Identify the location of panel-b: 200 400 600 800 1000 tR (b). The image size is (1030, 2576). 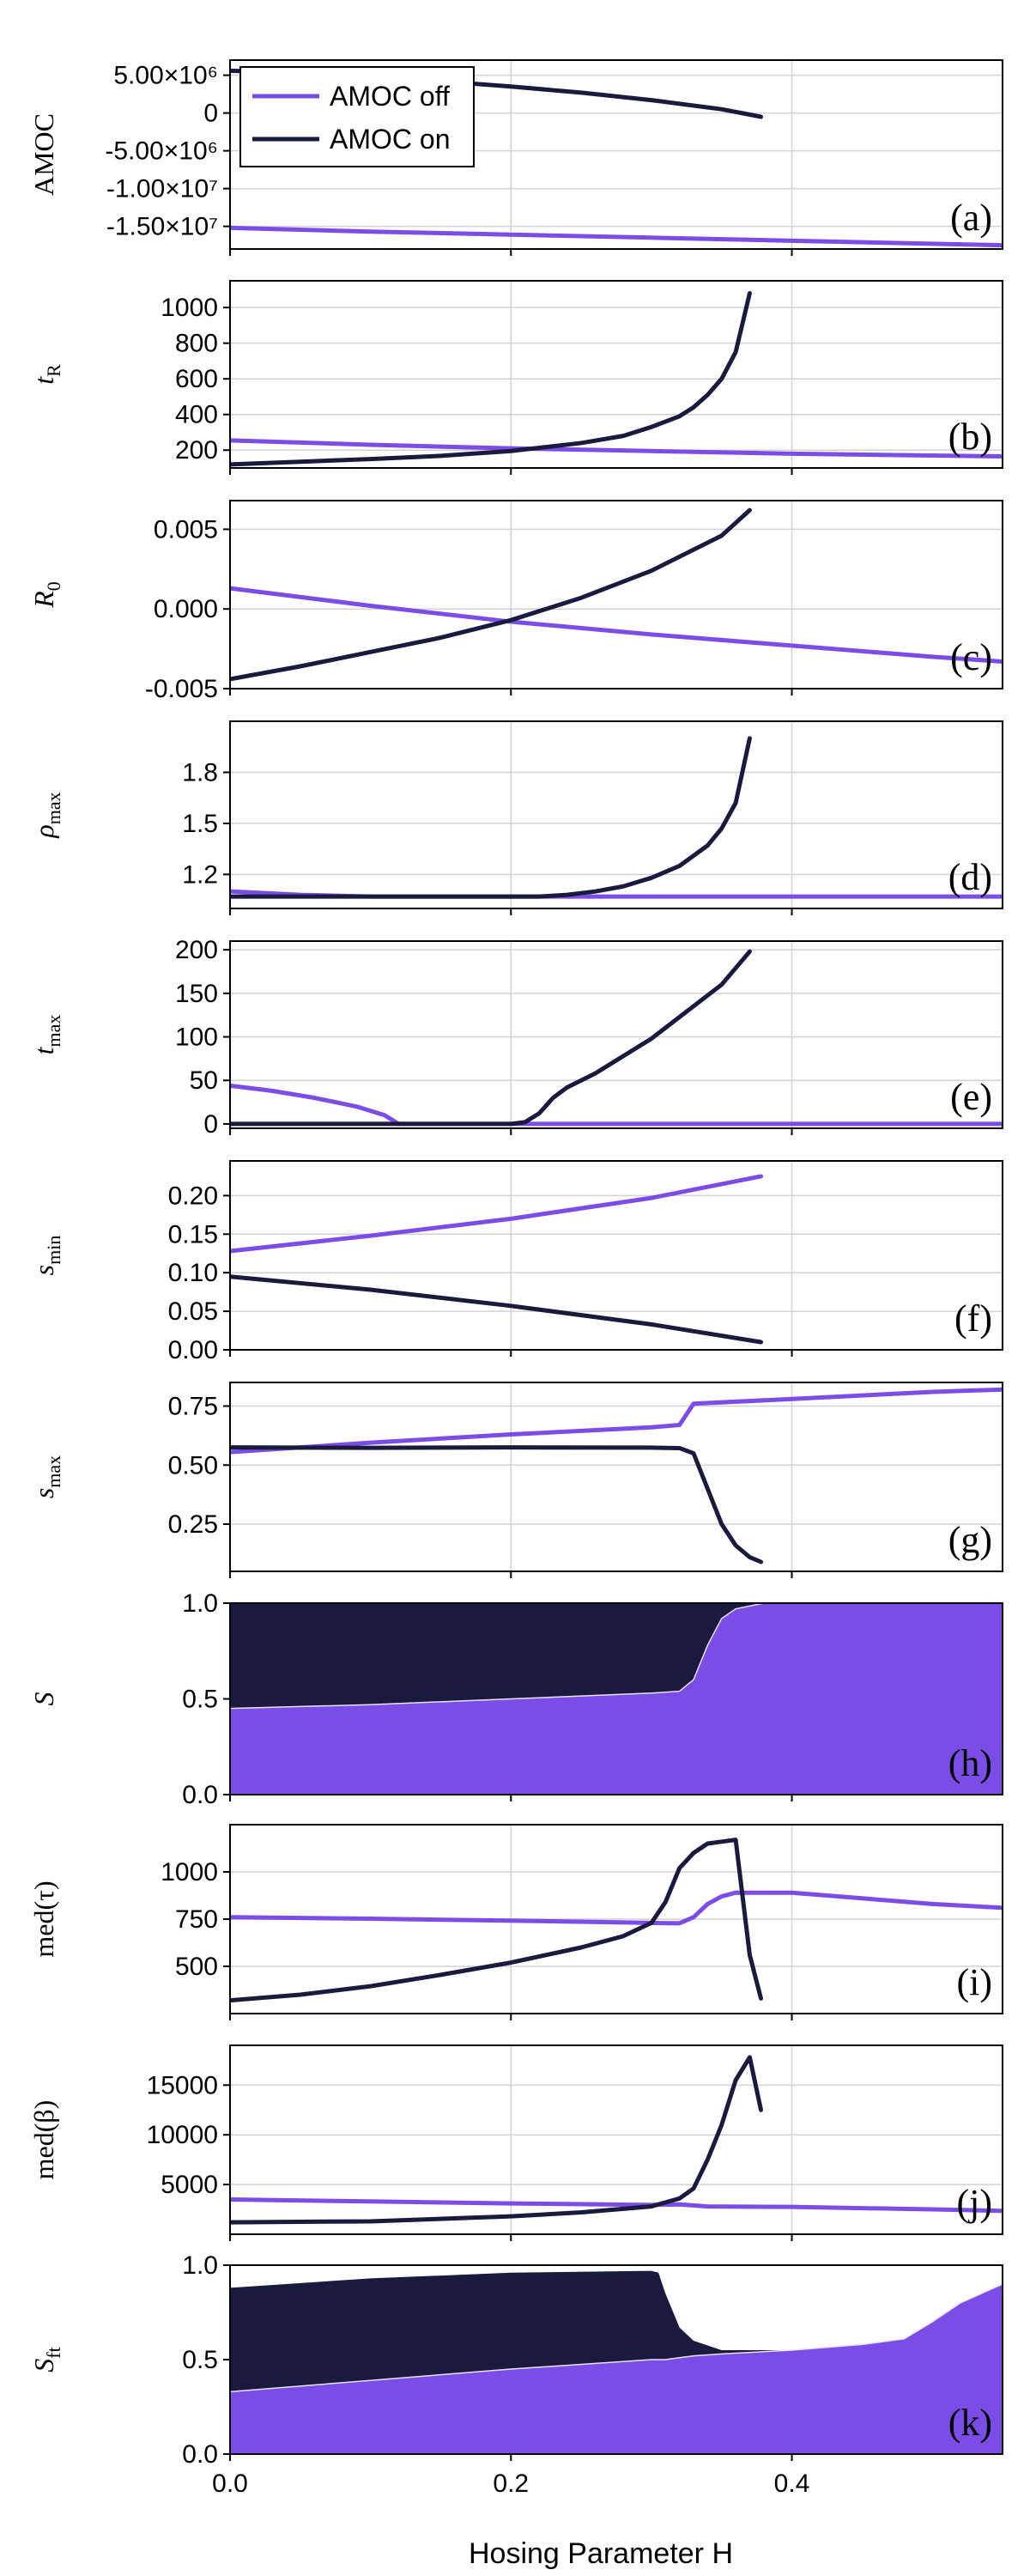
(515, 377).